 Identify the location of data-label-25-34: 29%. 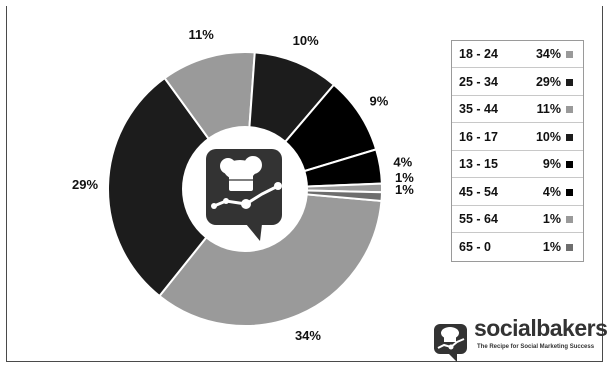
(85, 184).